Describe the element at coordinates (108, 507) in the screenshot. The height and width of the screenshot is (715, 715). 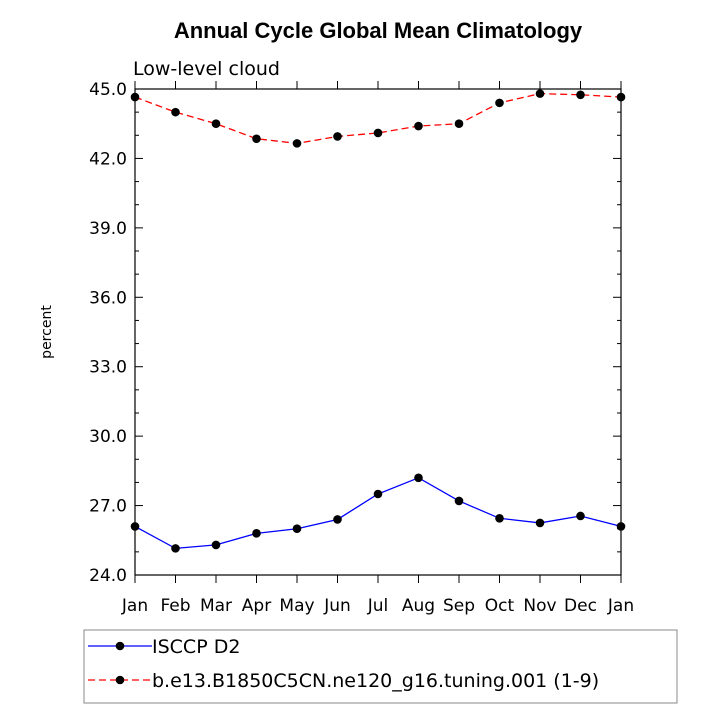
I see `y-tick-label: 27.0` at that location.